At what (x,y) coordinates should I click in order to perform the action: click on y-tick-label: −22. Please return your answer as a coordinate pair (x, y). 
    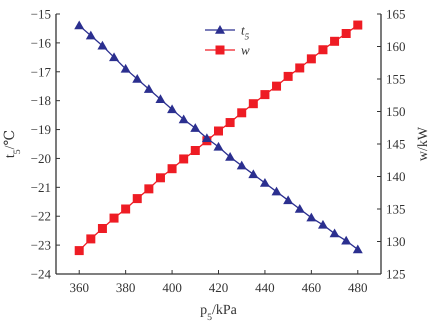
    Looking at the image, I should click on (40, 216).